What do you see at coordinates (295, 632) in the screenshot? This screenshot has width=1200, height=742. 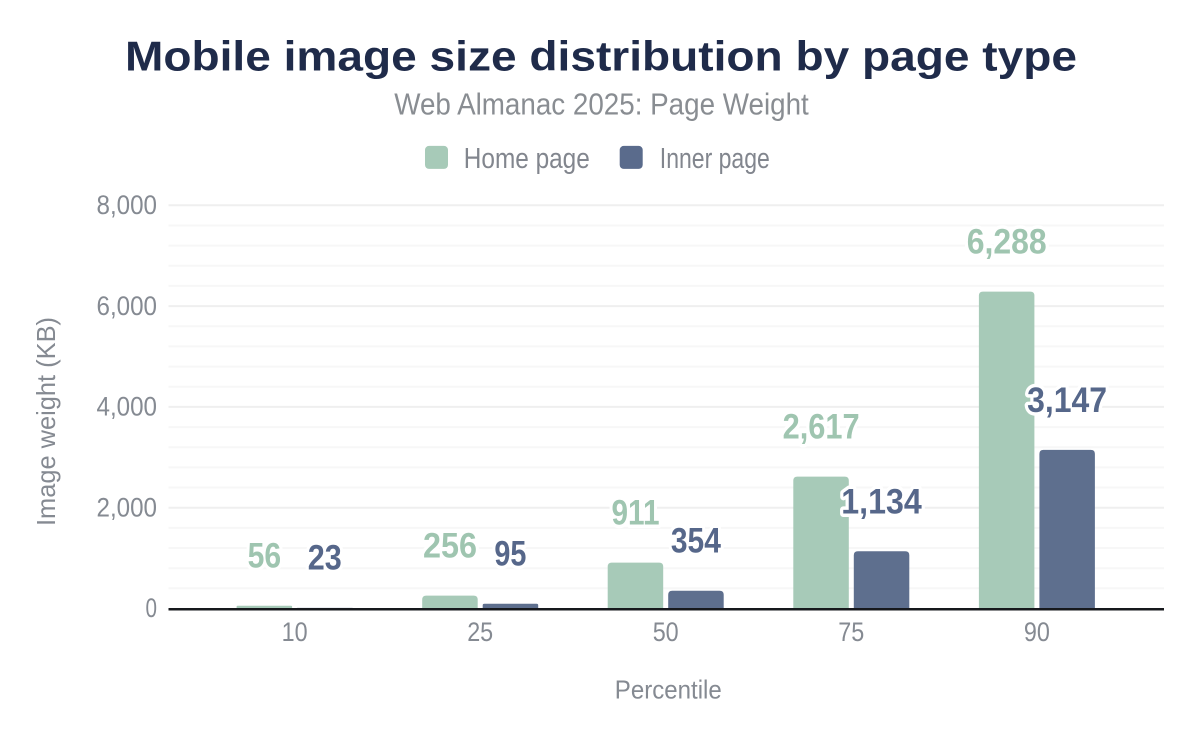 I see `svg-text: 10` at bounding box center [295, 632].